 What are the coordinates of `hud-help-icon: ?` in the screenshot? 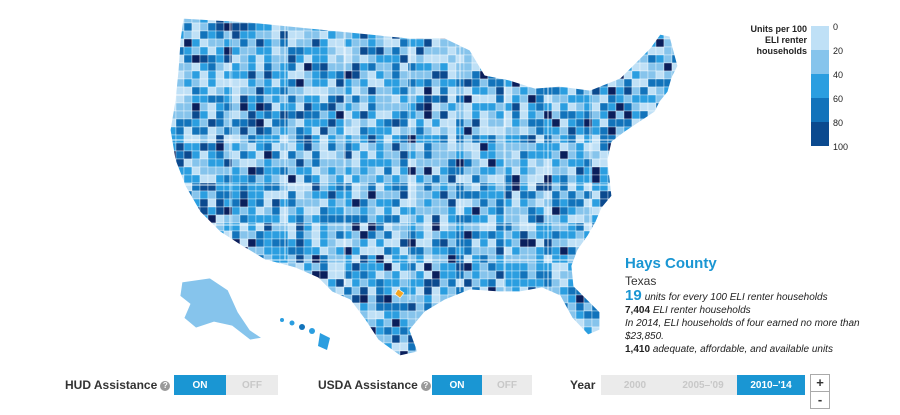 It's located at (165, 385).